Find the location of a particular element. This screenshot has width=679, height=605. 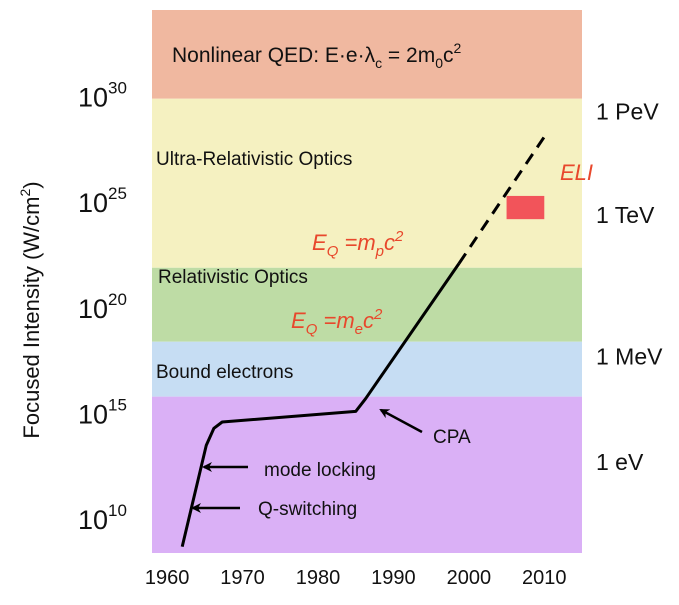

energy-label-1-mev: 1 MeV is located at coordinates (629, 357).